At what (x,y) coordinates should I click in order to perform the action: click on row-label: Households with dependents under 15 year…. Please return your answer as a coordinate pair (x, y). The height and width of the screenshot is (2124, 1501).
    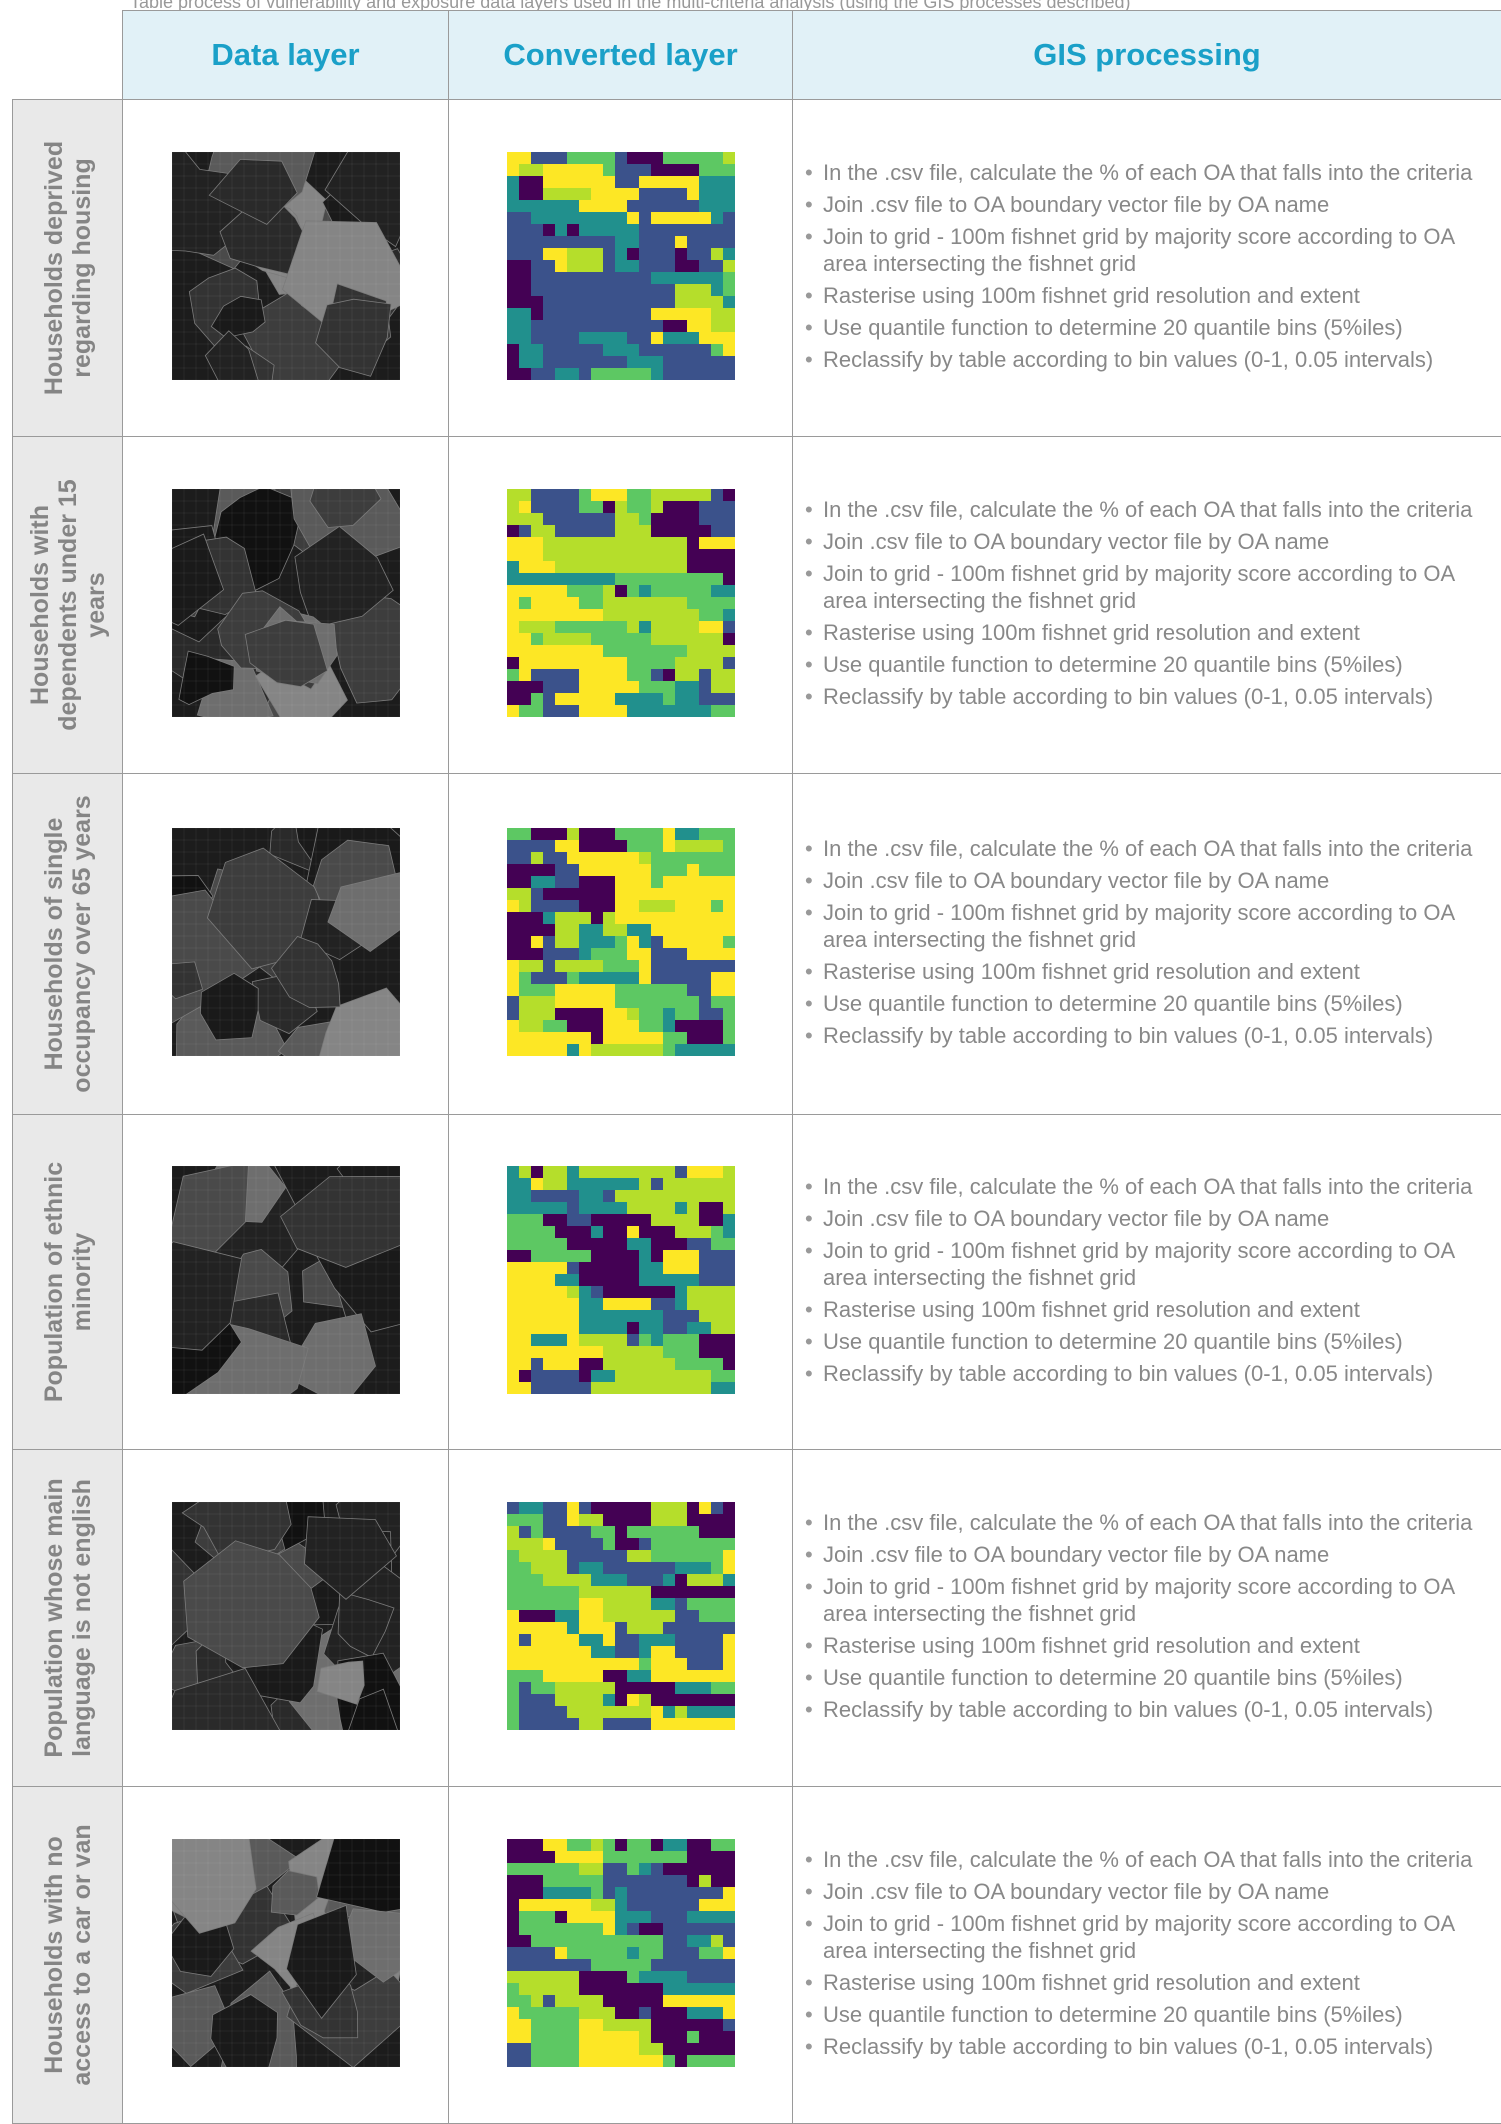
    Looking at the image, I should click on (68, 605).